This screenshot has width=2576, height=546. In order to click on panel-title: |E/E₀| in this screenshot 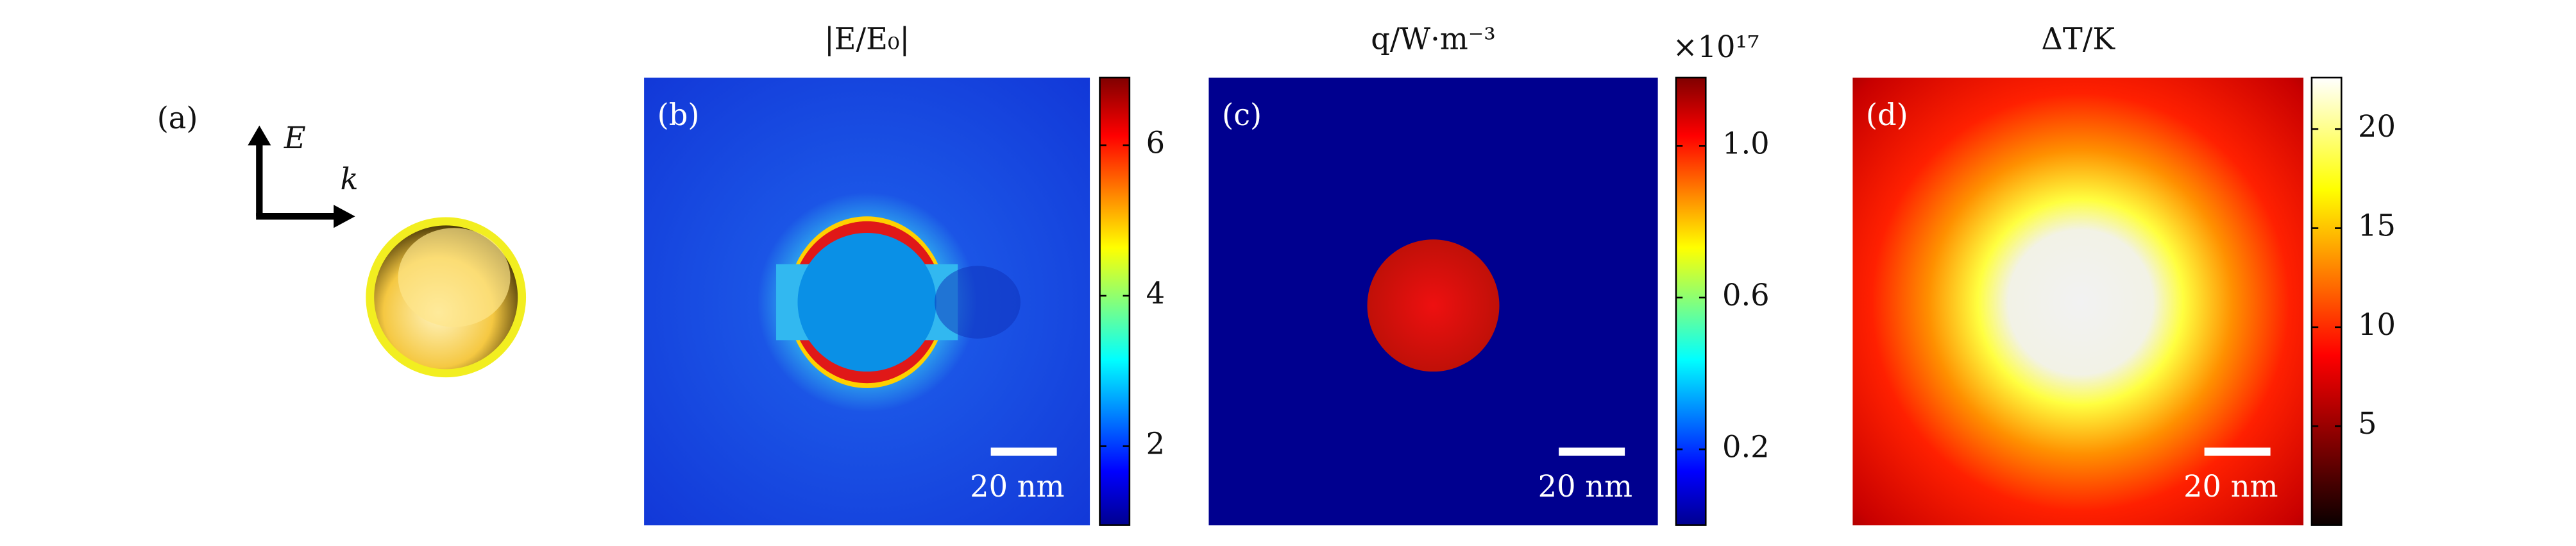, I will do `click(867, 38)`.